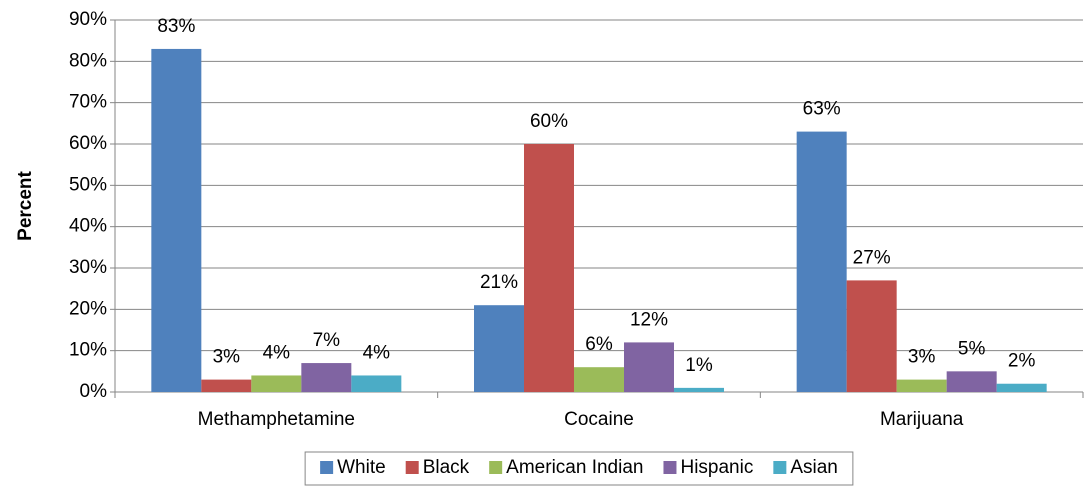  I want to click on y-tick-label: 80%, so click(88, 60).